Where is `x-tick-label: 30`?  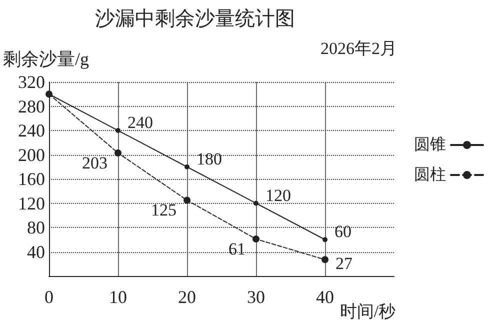
x-tick-label: 30 is located at coordinates (256, 297).